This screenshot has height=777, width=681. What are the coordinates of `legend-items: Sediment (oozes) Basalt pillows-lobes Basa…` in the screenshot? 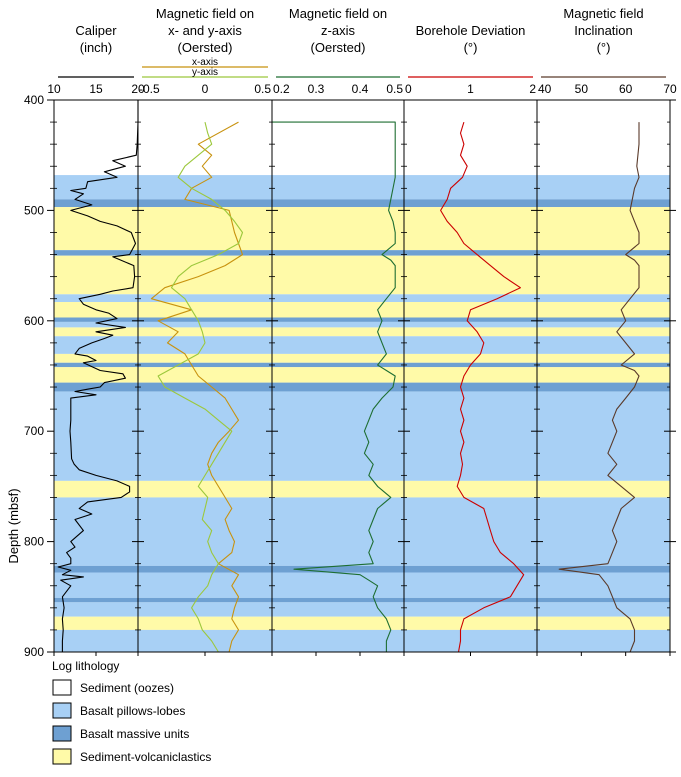 It's located at (131, 722).